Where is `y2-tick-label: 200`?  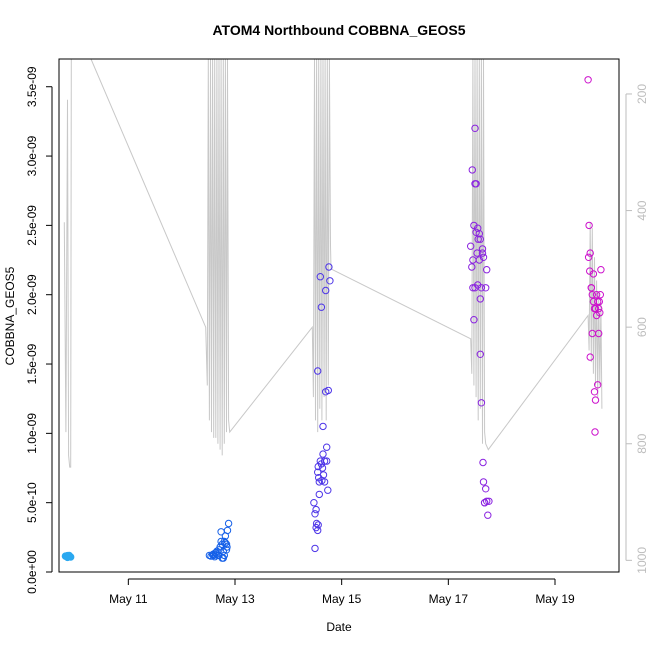
y2-tick-label: 200 is located at coordinates (642, 94).